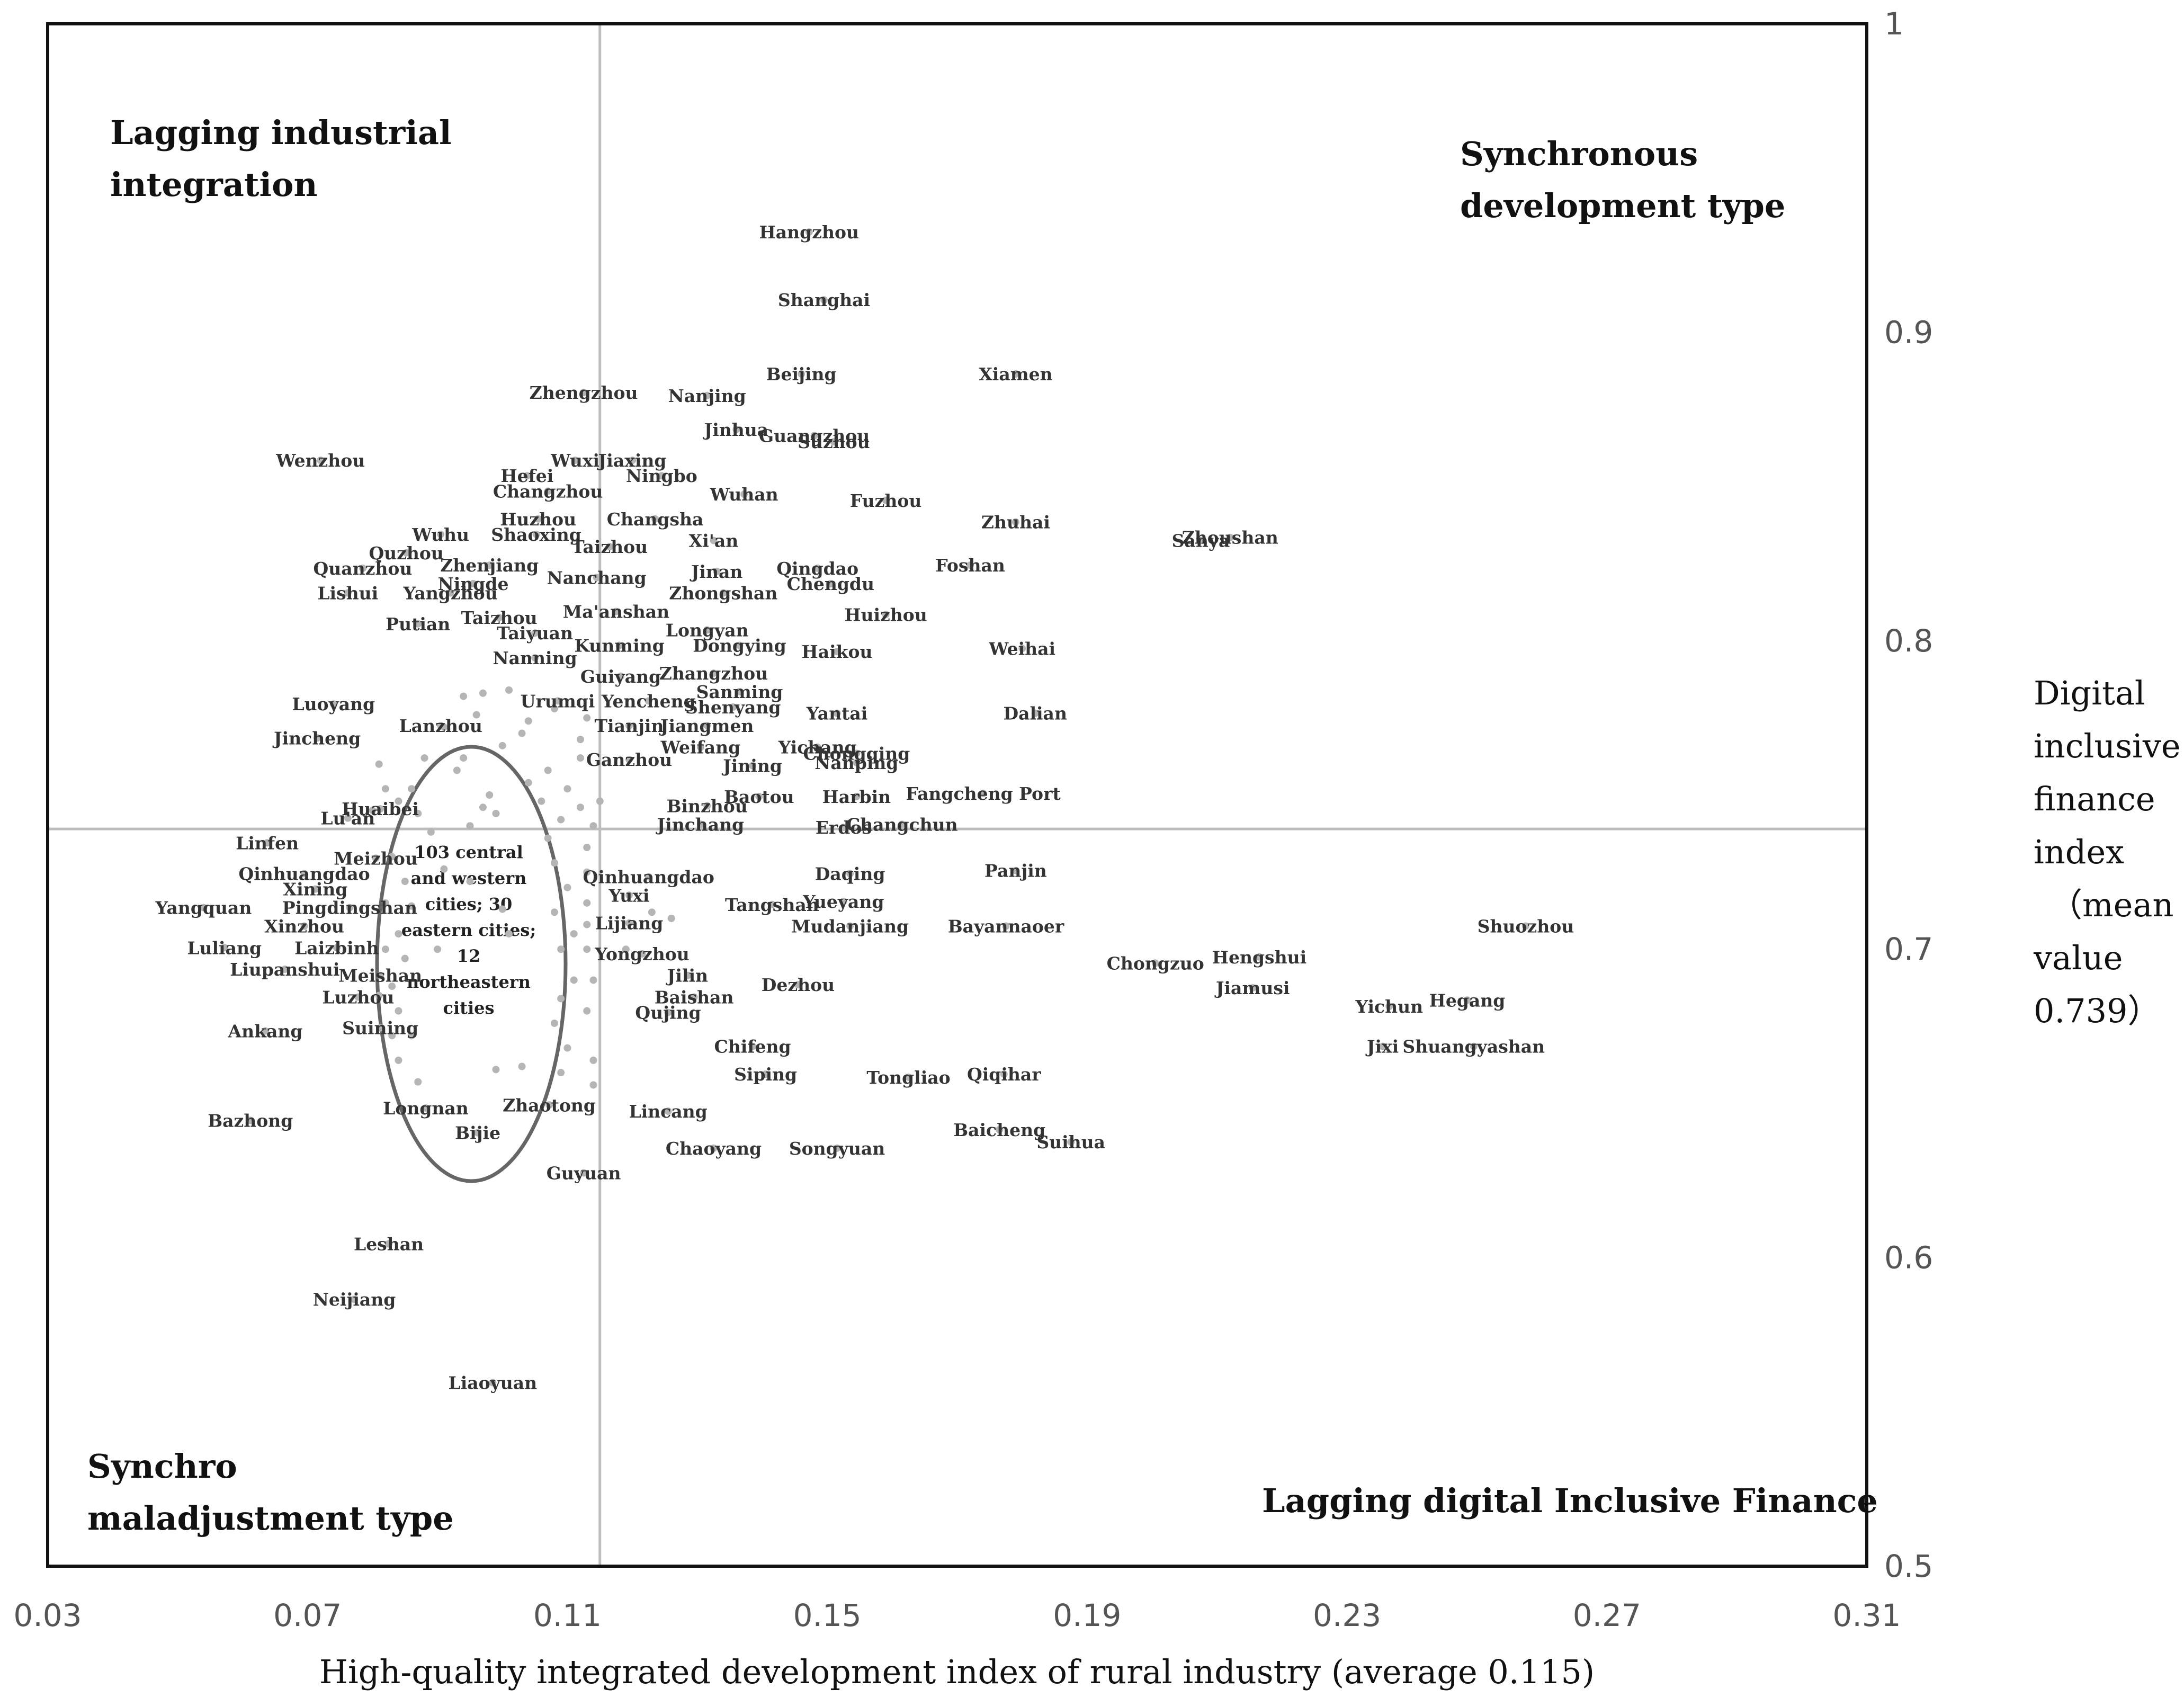 Image resolution: width=2184 pixels, height=1706 pixels. What do you see at coordinates (1908, 1566) in the screenshot?
I see `y-tick-label: 0.5` at bounding box center [1908, 1566].